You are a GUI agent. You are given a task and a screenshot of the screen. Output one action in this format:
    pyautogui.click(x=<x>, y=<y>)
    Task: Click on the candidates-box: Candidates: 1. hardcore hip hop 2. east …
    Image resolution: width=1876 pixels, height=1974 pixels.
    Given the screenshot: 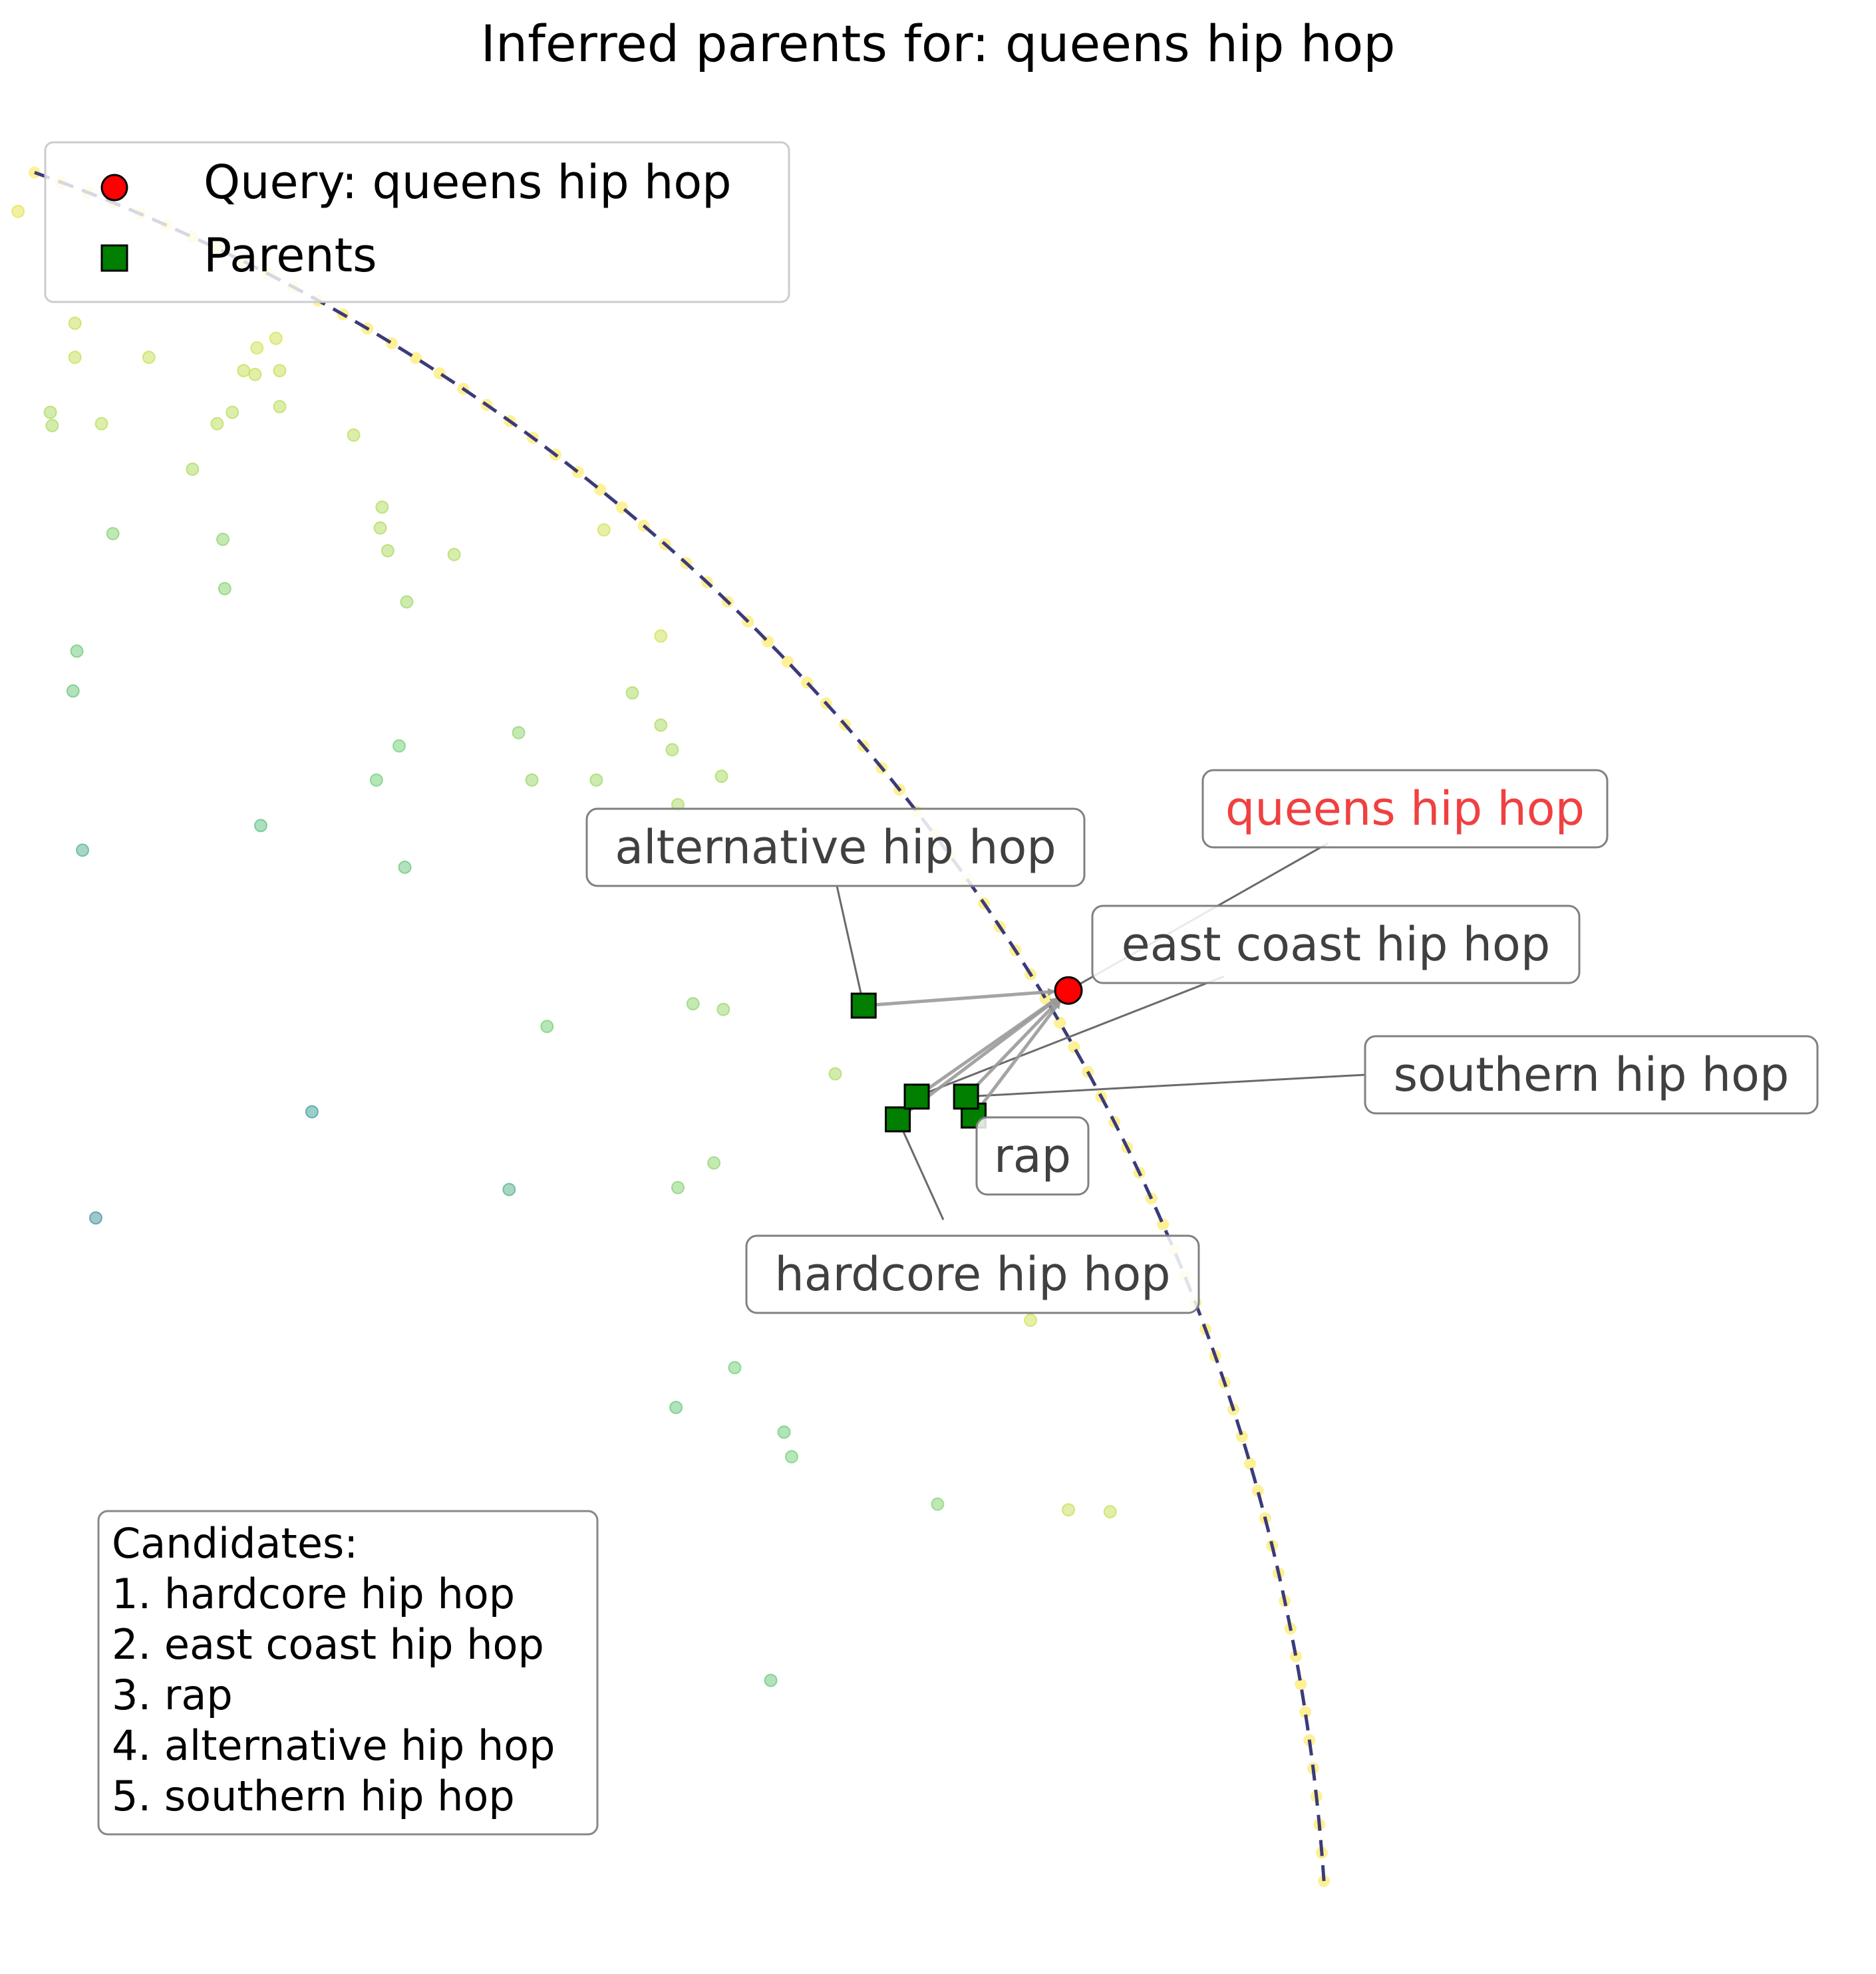 What is the action you would take?
    pyautogui.click(x=348, y=1673)
    